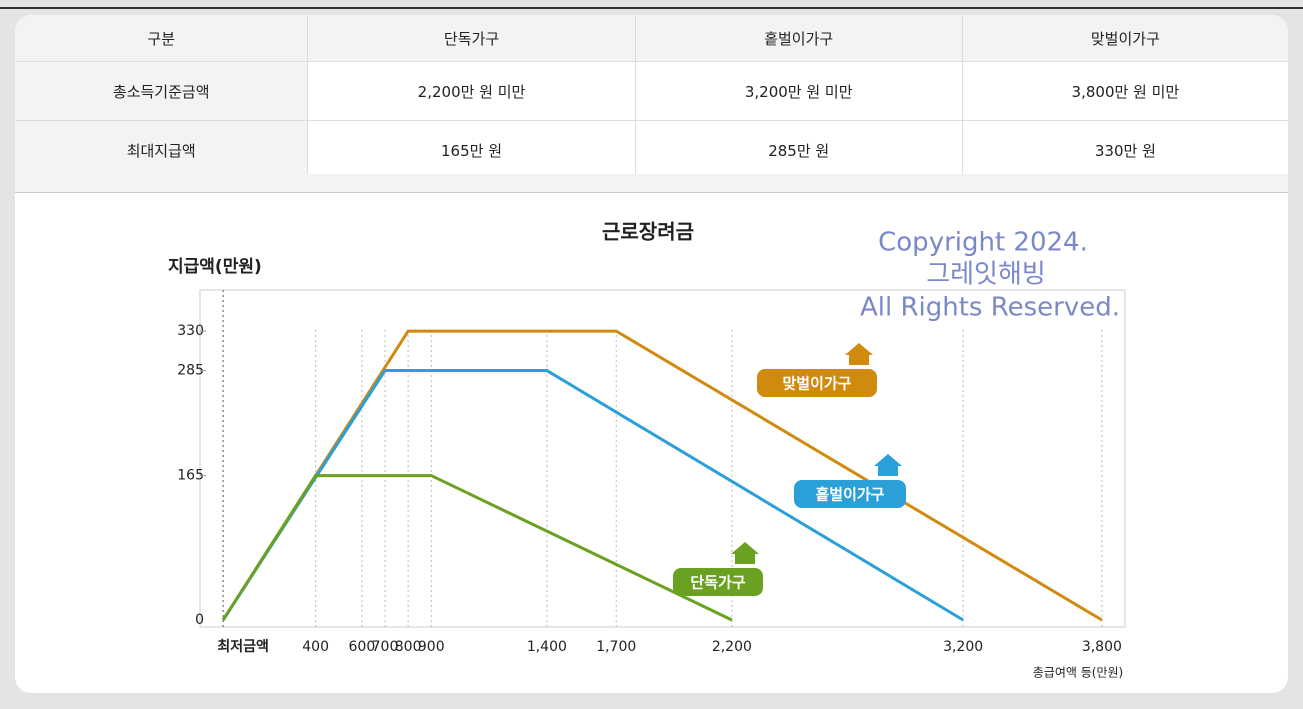 The width and height of the screenshot is (1303, 709). Describe the element at coordinates (190, 476) in the screenshot. I see `y-tick-label: 165` at that location.